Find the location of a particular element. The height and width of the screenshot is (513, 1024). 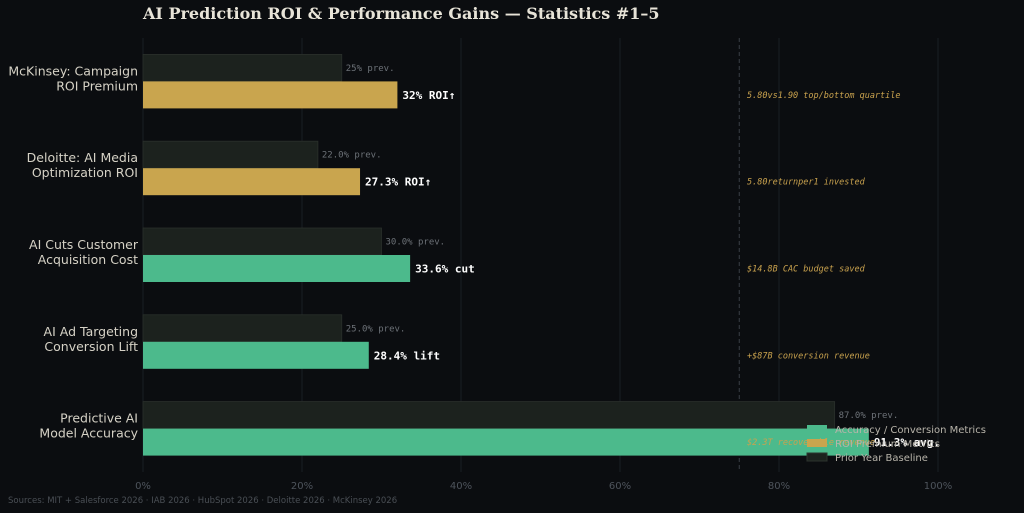

baseline-bar-label: 30.0% prev. is located at coordinates (416, 243).